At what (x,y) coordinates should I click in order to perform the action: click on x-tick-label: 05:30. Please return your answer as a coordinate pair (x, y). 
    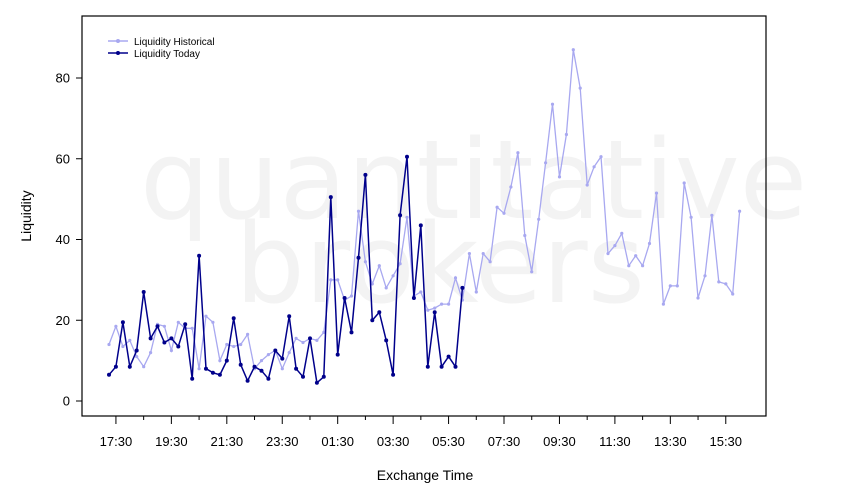
    Looking at the image, I should click on (448, 441).